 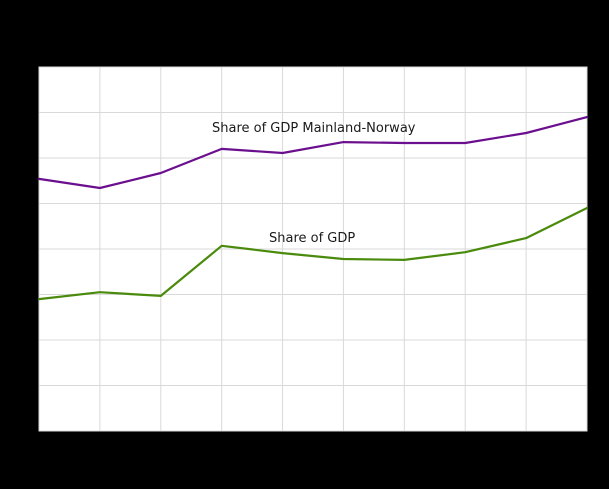 I want to click on annotation-share-of-gdp-mainland-norway: Share of GDP Mainland-Norway, so click(x=314, y=128).